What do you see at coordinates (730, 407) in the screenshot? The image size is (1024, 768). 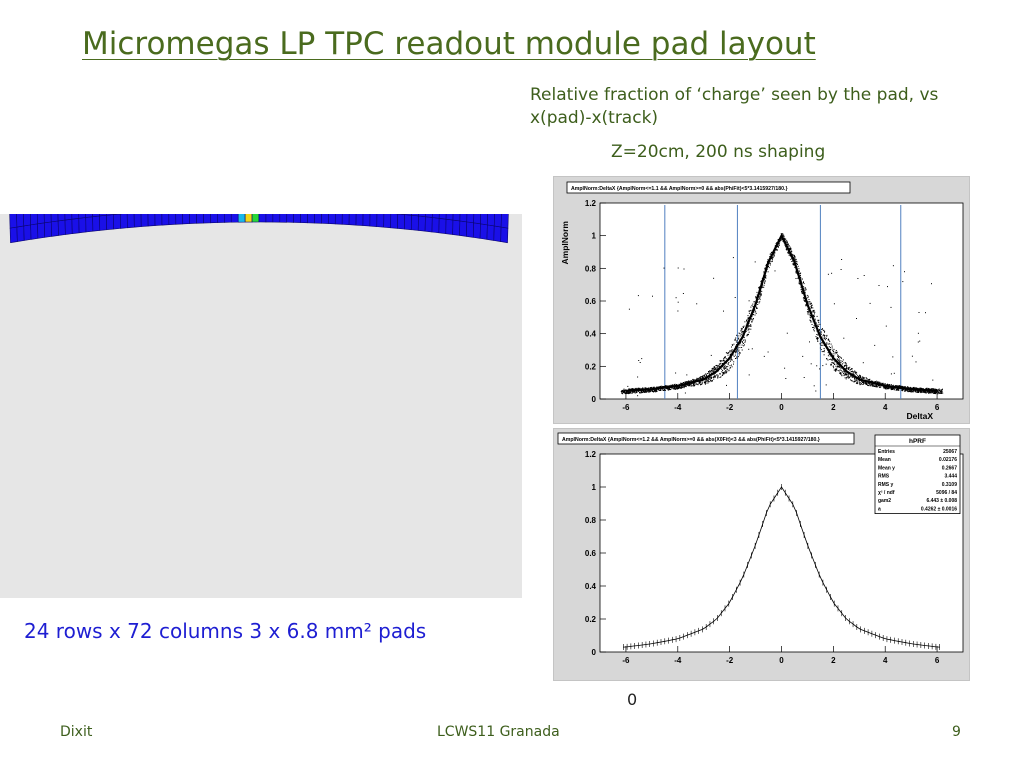 I see `x-tick-label: -2` at bounding box center [730, 407].